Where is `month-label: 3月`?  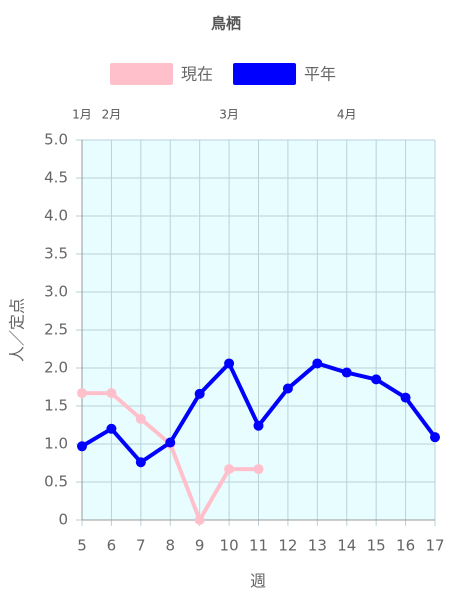 month-label: 3月 is located at coordinates (229, 115).